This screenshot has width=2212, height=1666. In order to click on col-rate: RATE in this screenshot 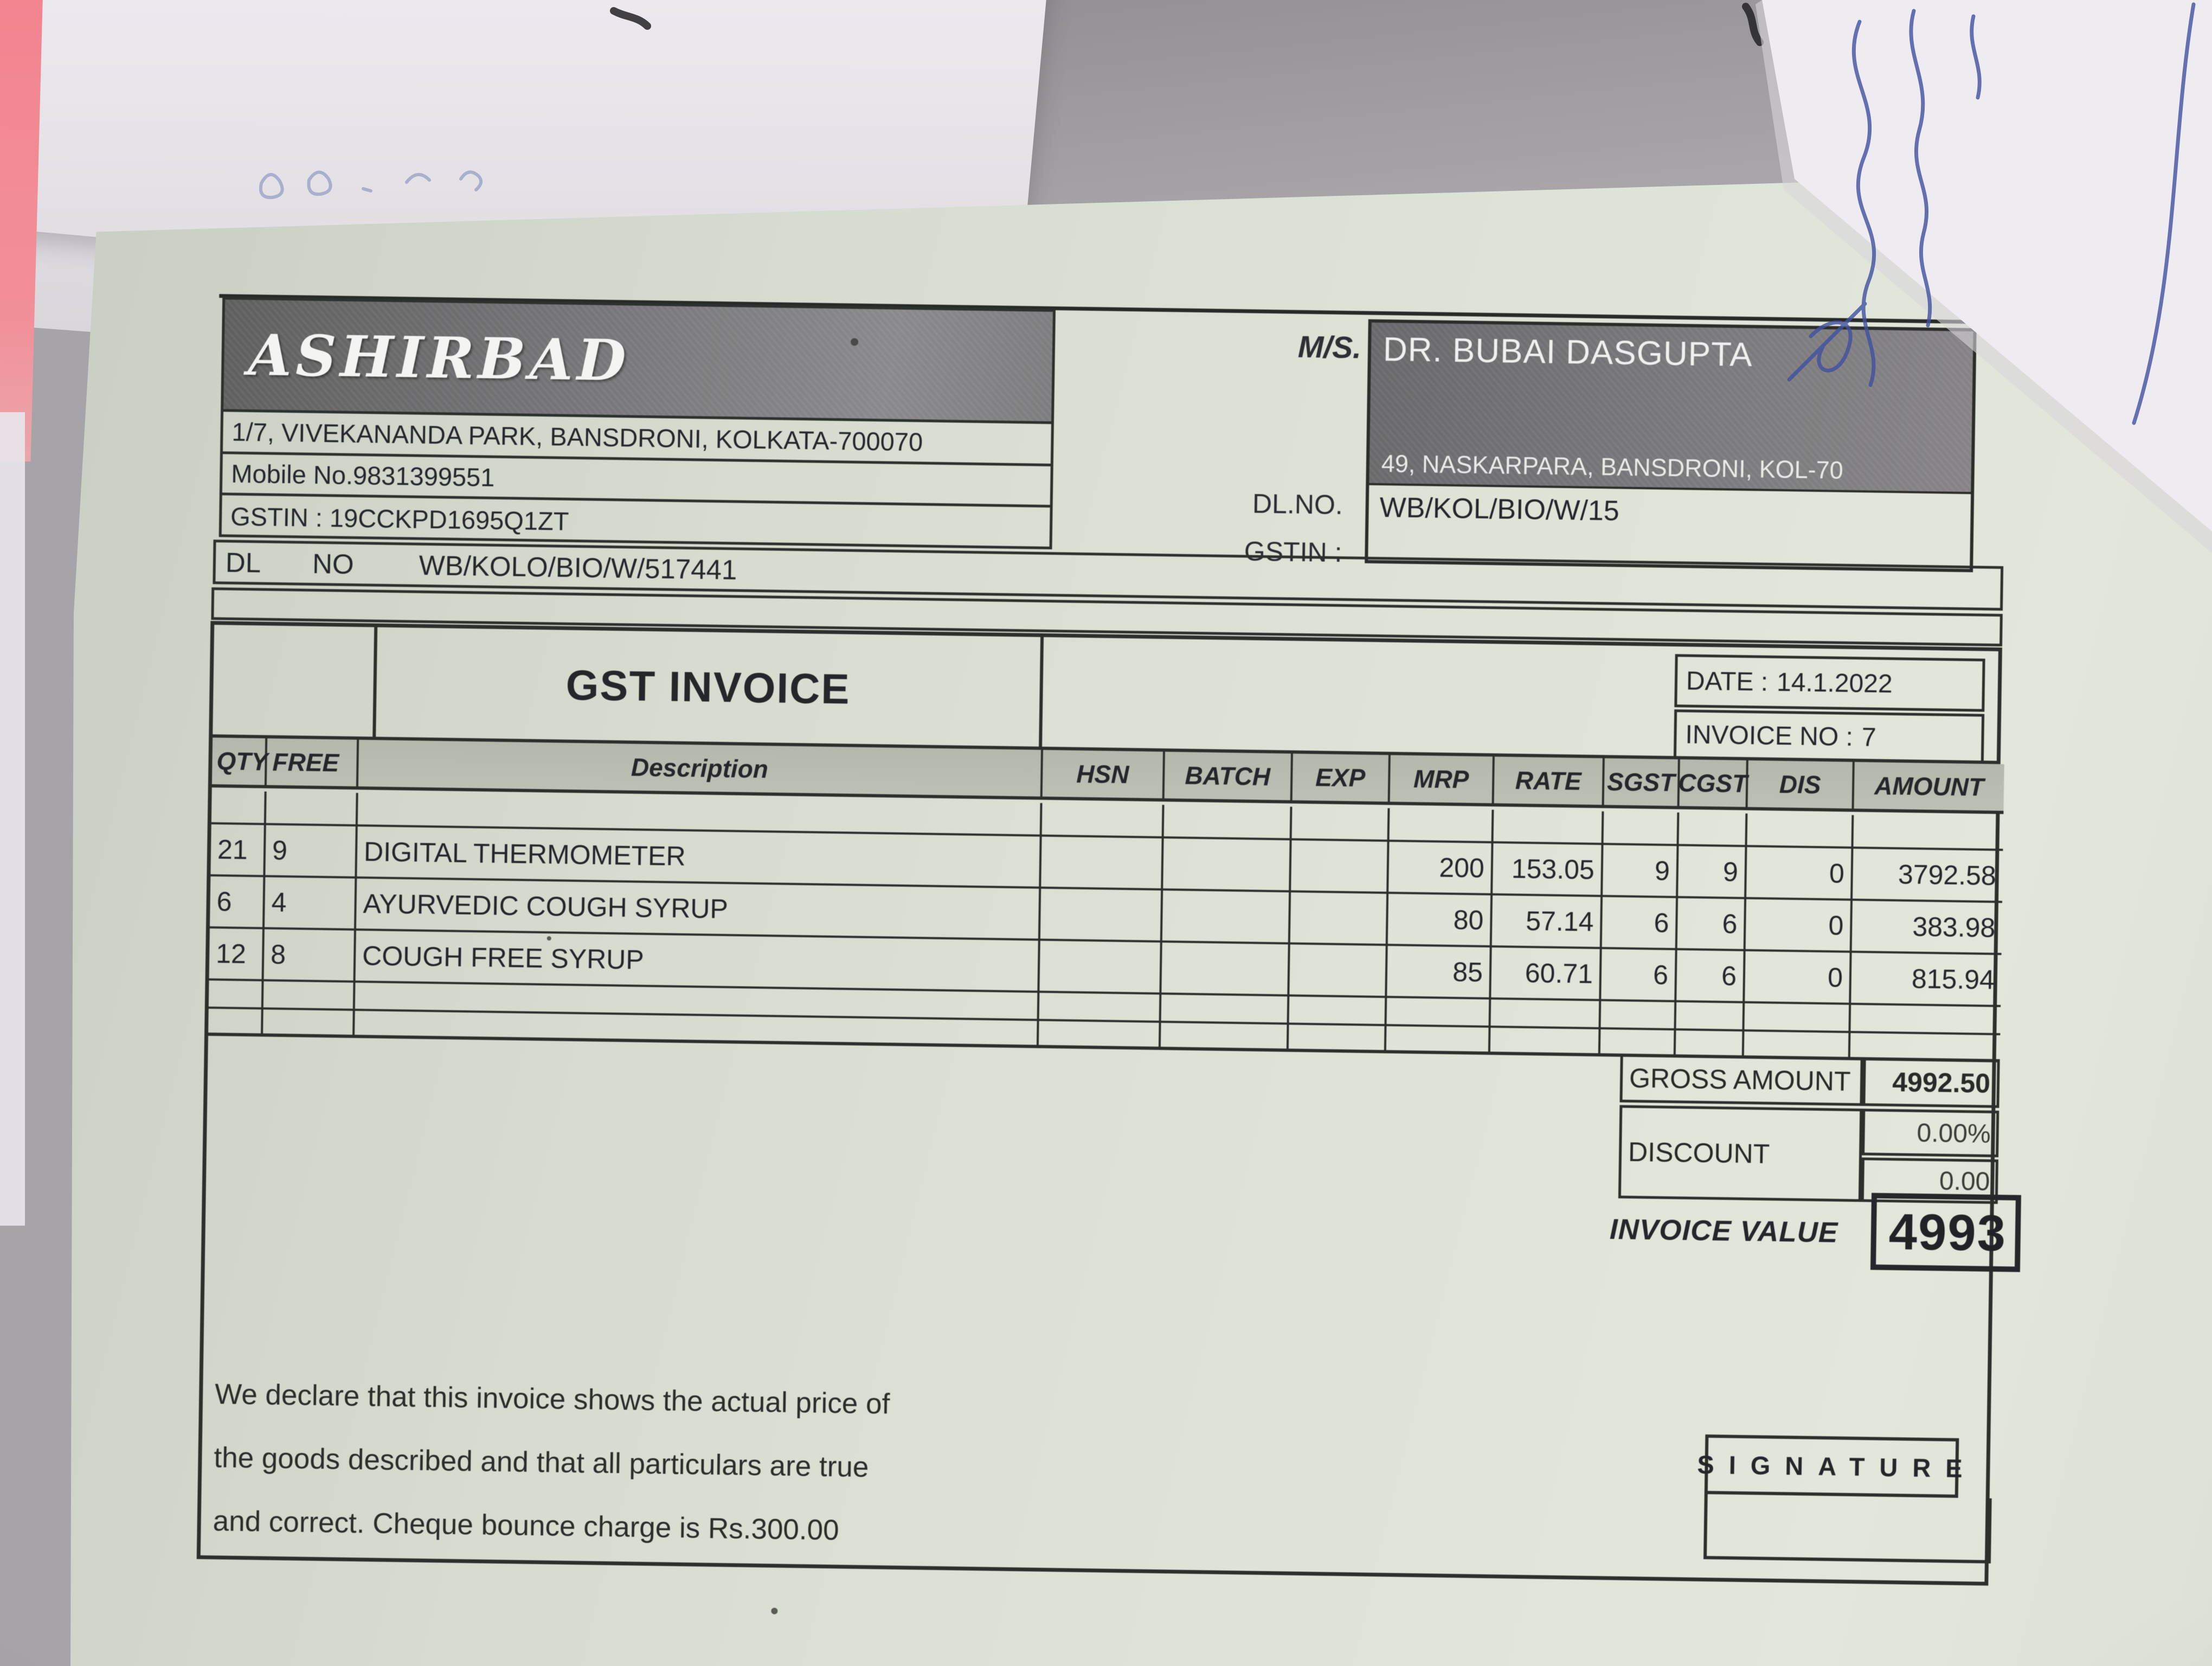, I will do `click(1549, 781)`.